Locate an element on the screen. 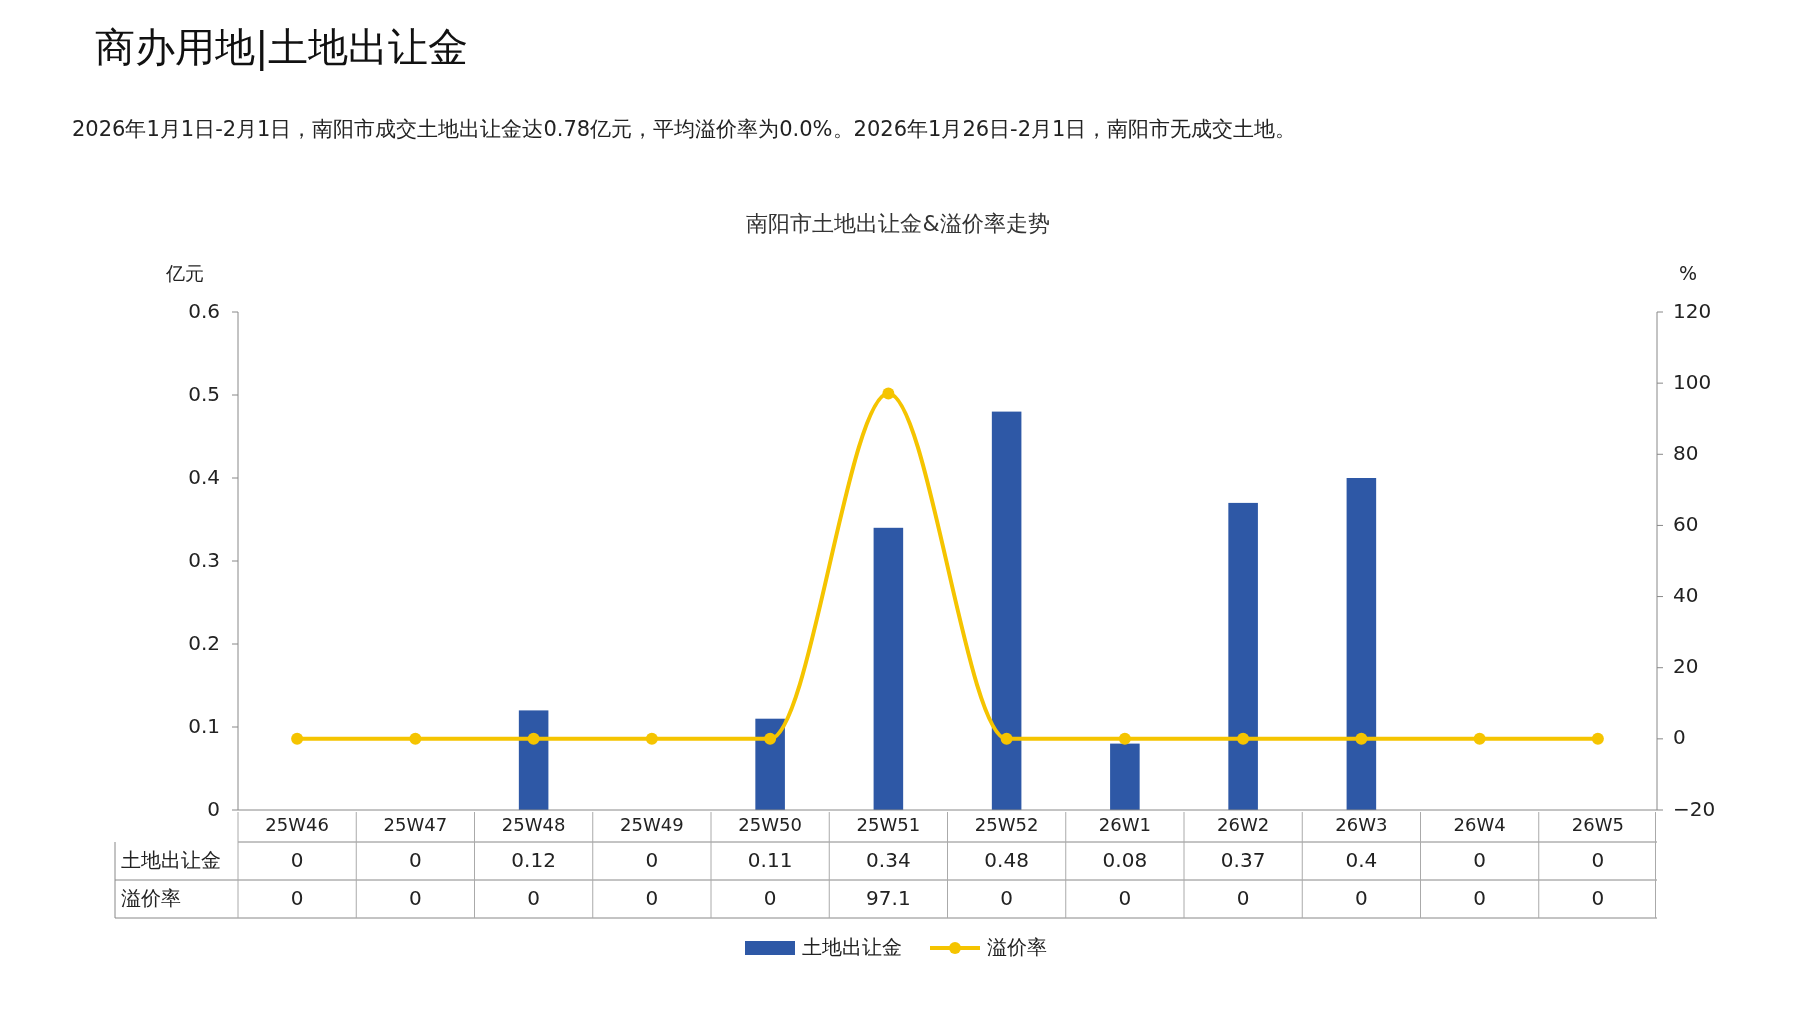 This screenshot has height=1010, width=1797. x-tick-label: 25W52 is located at coordinates (1006, 824).